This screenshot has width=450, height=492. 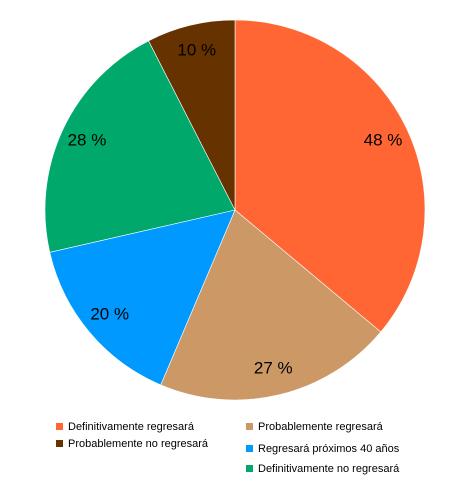 I want to click on legend-label: Definitivamente regresará, so click(x=131, y=427).